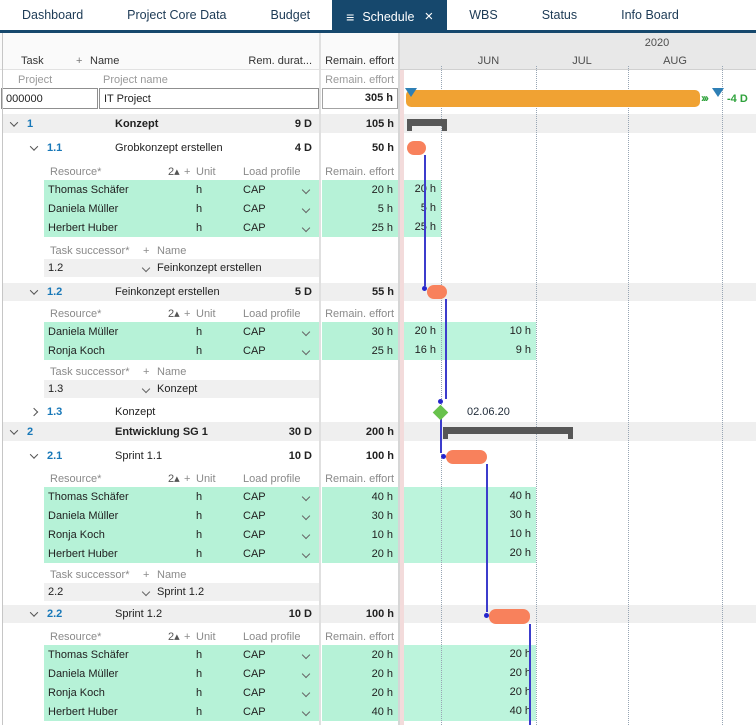  I want to click on tab-close-icon: ×, so click(429, 16).